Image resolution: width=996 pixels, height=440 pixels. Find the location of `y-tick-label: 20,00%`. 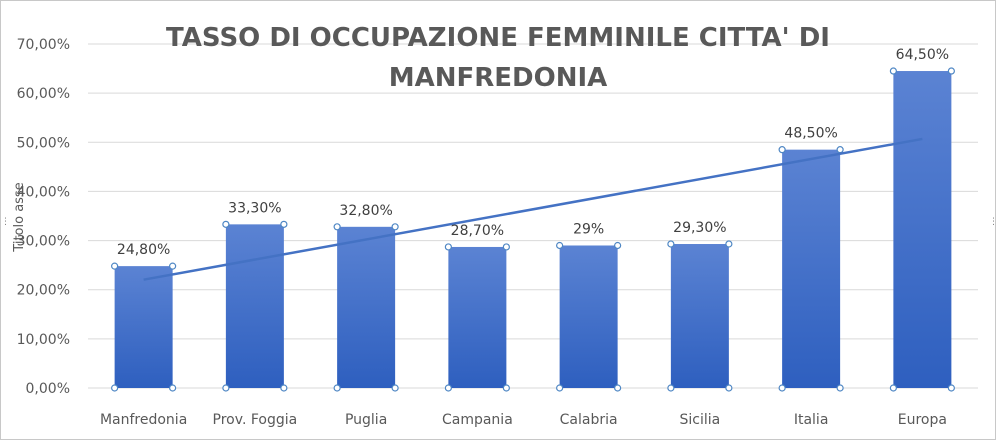

y-tick-label: 20,00% is located at coordinates (43, 291).